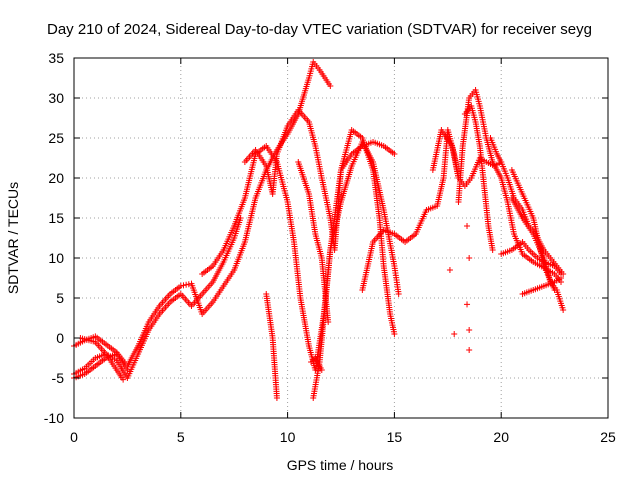  I want to click on y-tick-label: 5, so click(60, 298).